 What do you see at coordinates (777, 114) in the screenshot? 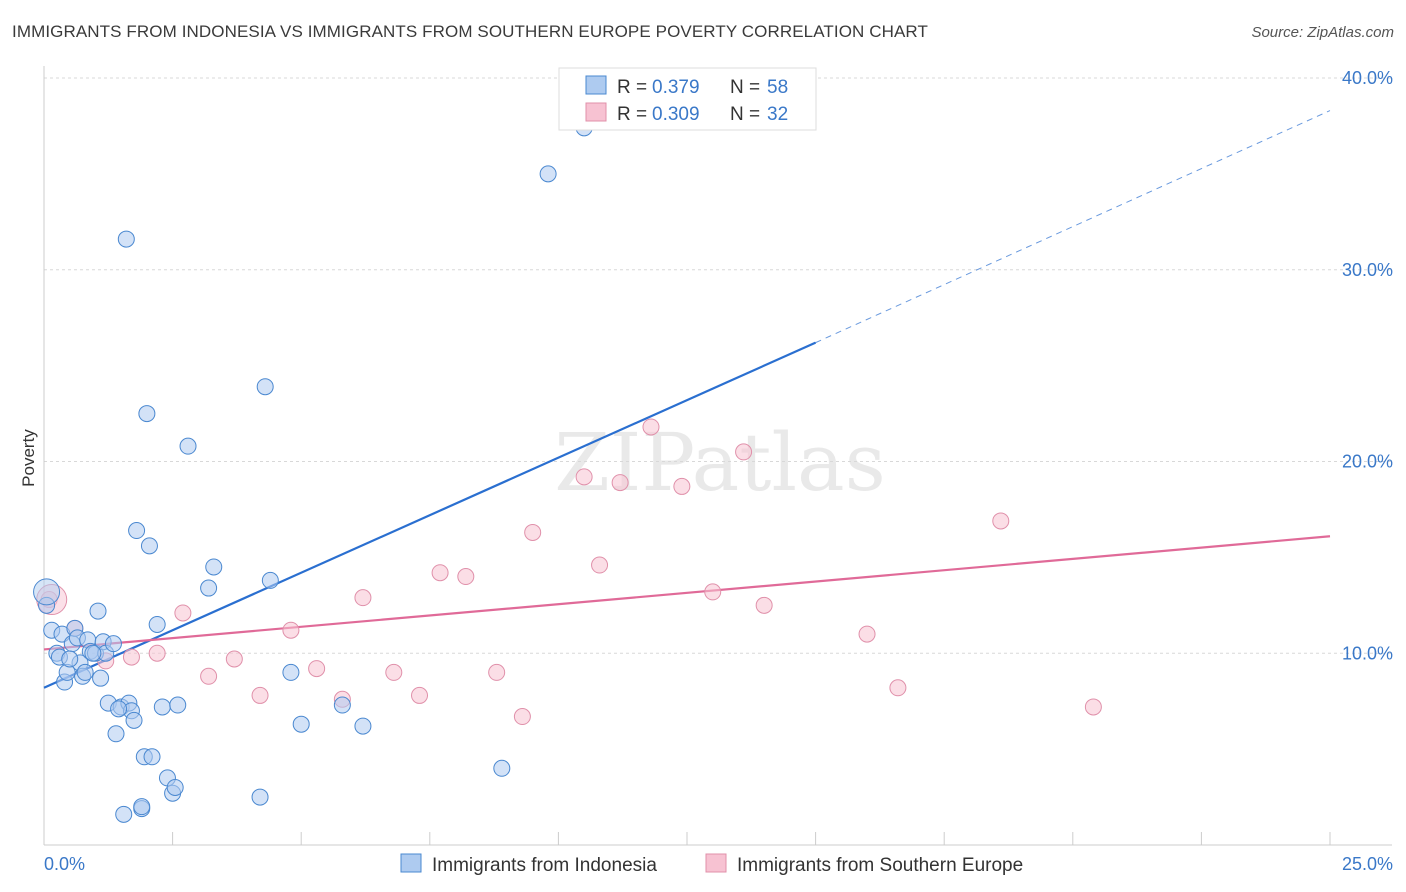
I see `n-value-2: 32` at bounding box center [777, 114].